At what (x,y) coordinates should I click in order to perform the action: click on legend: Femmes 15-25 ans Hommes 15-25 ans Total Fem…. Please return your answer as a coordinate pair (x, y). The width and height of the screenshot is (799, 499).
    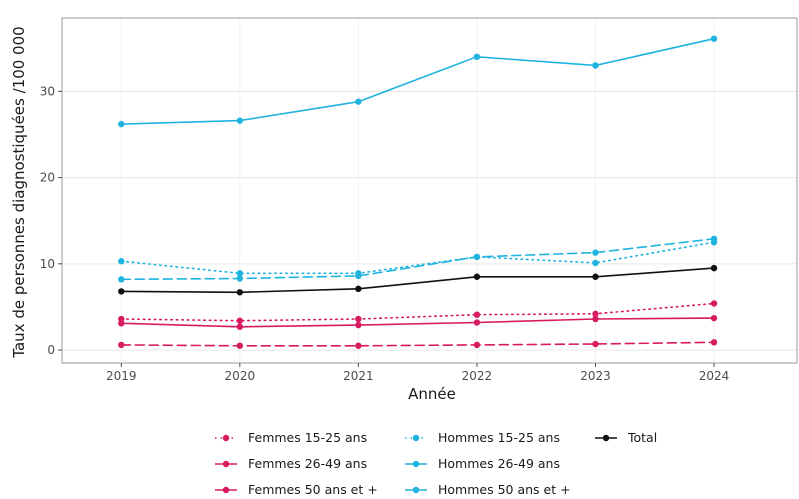
    Looking at the image, I should click on (436, 463).